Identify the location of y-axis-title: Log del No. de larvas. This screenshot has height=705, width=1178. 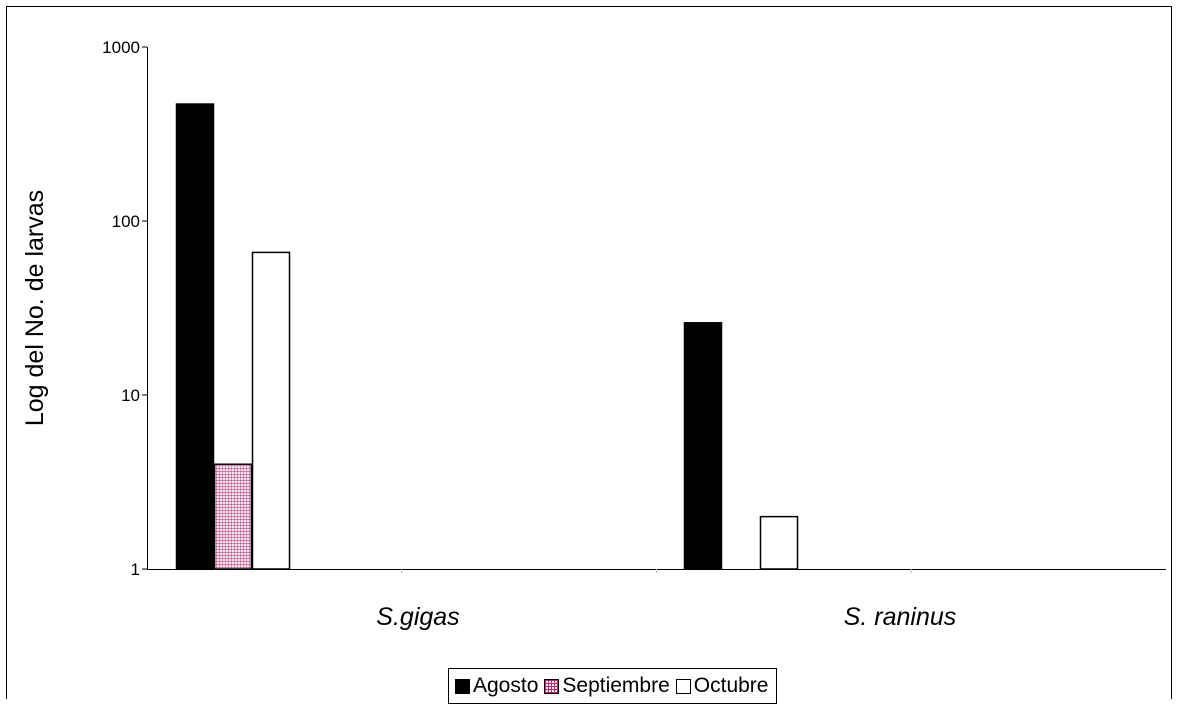
(35, 308).